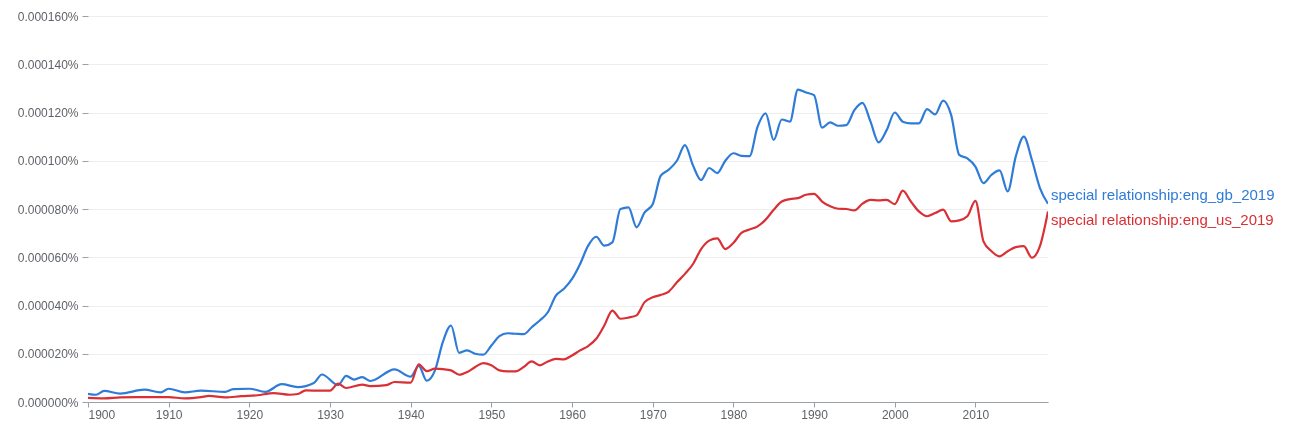  Describe the element at coordinates (48, 402) in the screenshot. I see `y-tick-label: 0.000000%` at that location.